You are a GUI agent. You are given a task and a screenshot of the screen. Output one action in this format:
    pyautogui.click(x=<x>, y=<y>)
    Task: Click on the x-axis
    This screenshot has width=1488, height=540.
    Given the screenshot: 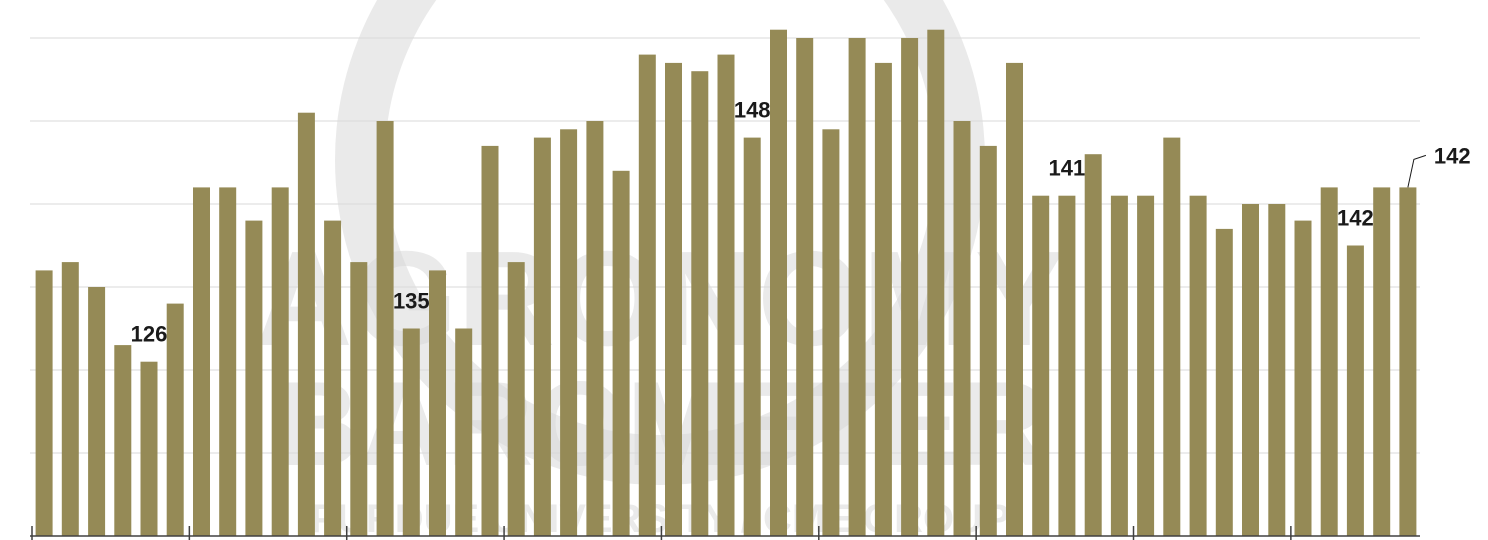 What is the action you would take?
    pyautogui.click(x=725, y=533)
    